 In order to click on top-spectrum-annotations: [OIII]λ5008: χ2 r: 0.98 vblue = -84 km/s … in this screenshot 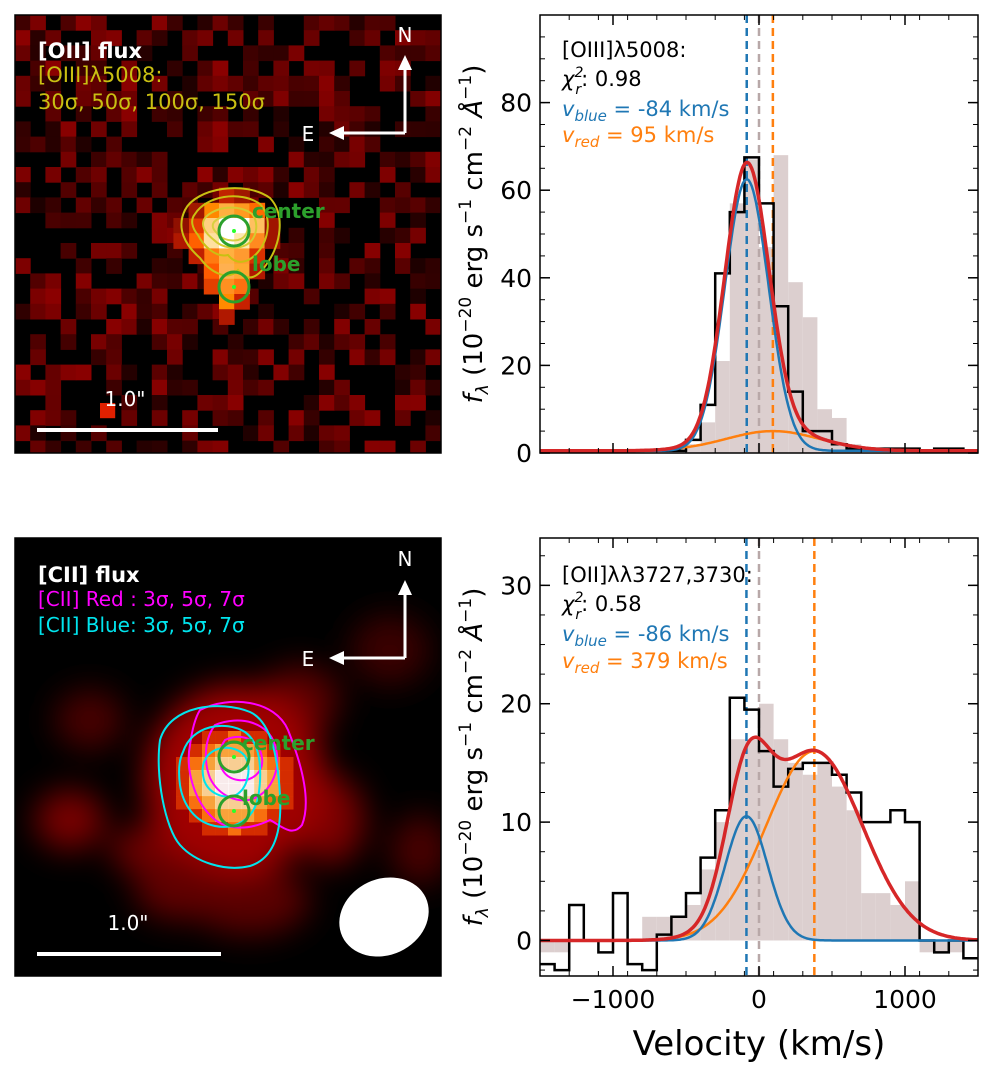, I will do `click(645, 94)`.